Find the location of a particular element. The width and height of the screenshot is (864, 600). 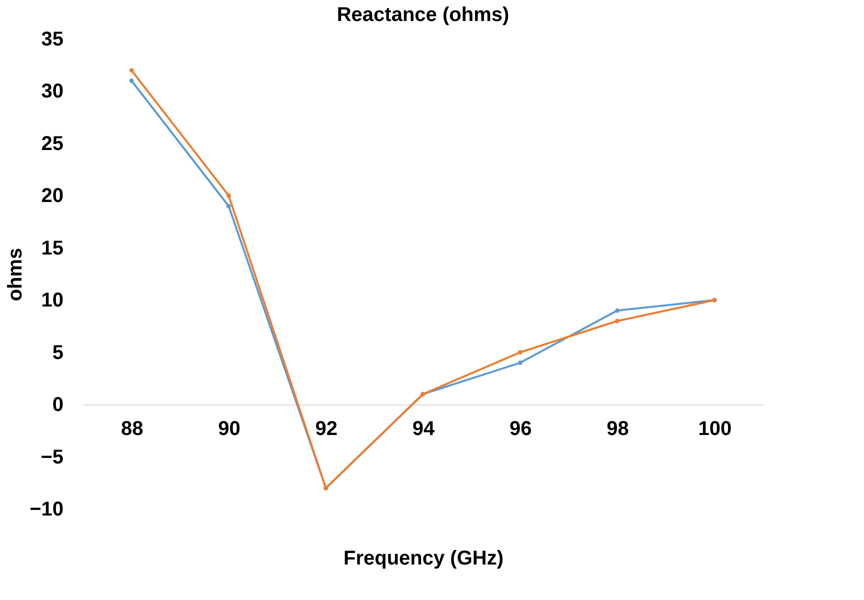

x-tick-label: 96 is located at coordinates (521, 429).